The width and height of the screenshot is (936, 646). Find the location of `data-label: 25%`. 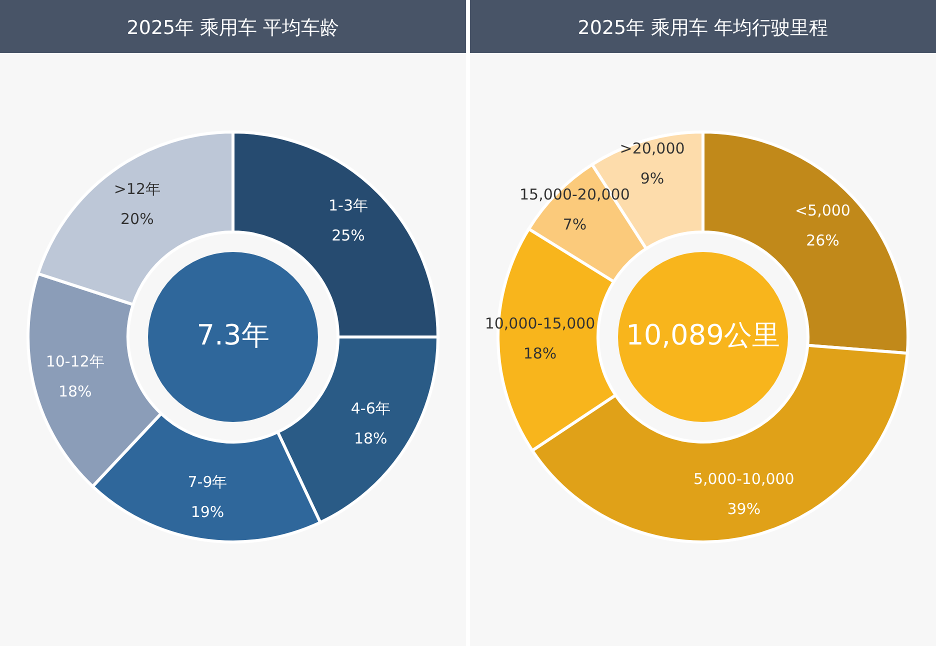

data-label: 25% is located at coordinates (348, 235).